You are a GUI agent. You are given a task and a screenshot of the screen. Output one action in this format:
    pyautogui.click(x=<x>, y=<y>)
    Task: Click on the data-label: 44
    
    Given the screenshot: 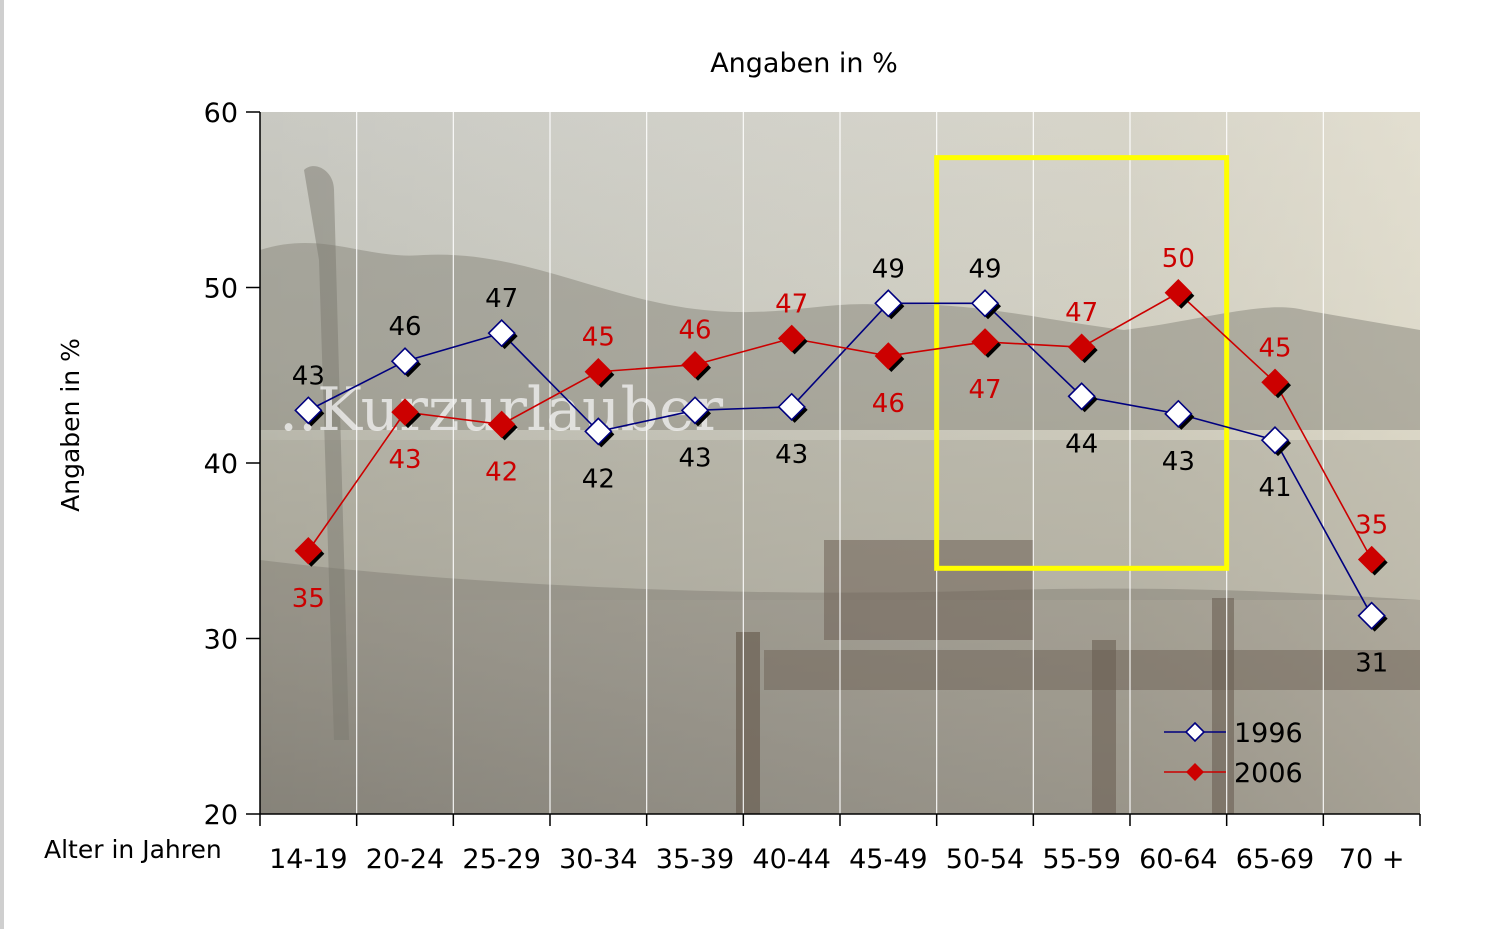 What is the action you would take?
    pyautogui.click(x=1081, y=444)
    